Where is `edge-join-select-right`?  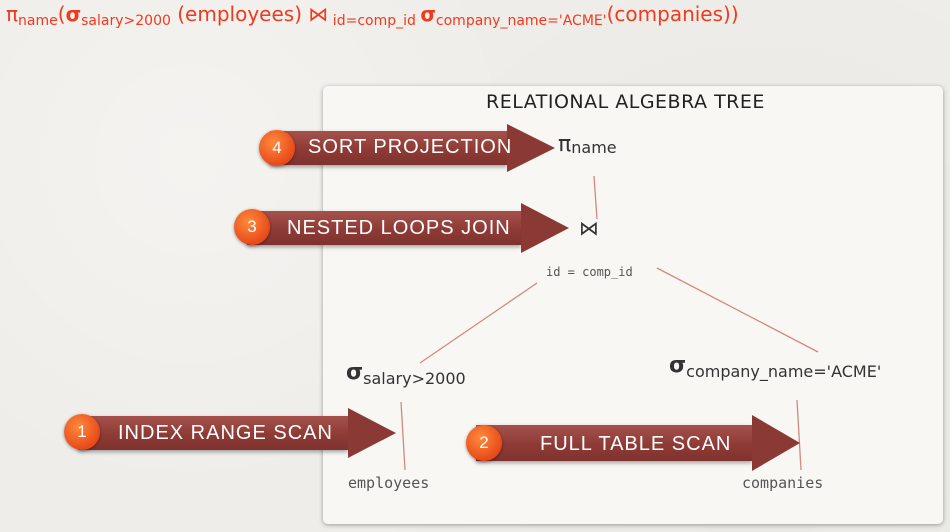
edge-join-select-right is located at coordinates (737, 310).